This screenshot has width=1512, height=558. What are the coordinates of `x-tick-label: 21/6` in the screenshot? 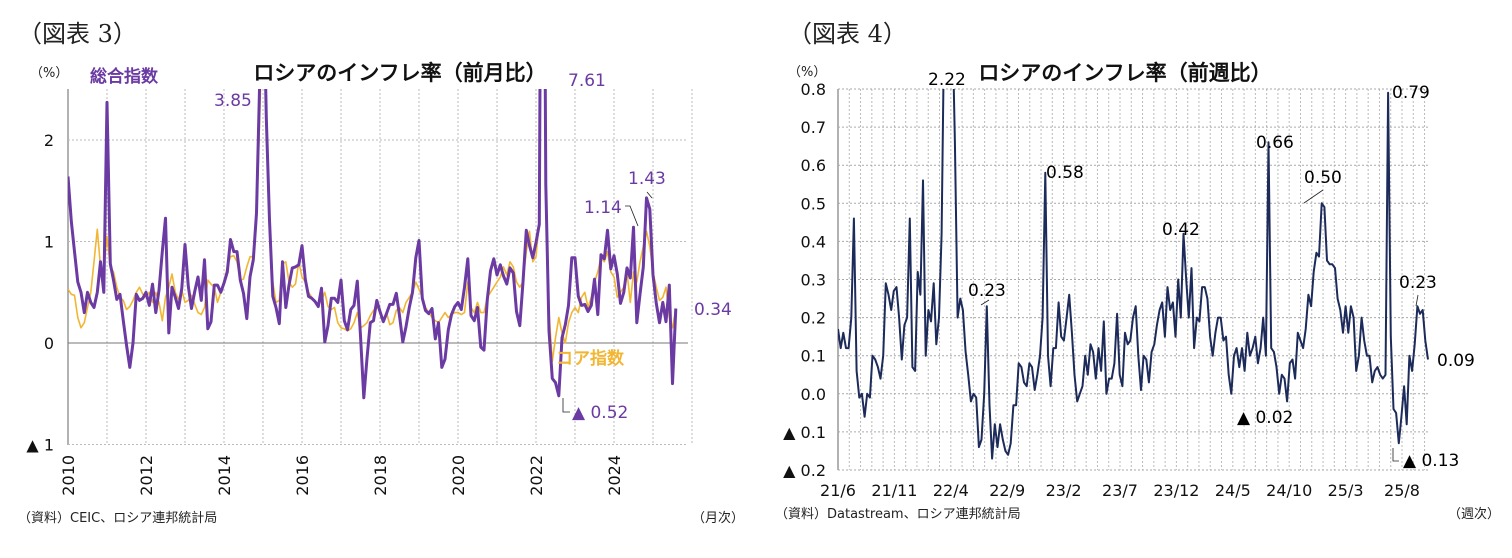 It's located at (838, 490).